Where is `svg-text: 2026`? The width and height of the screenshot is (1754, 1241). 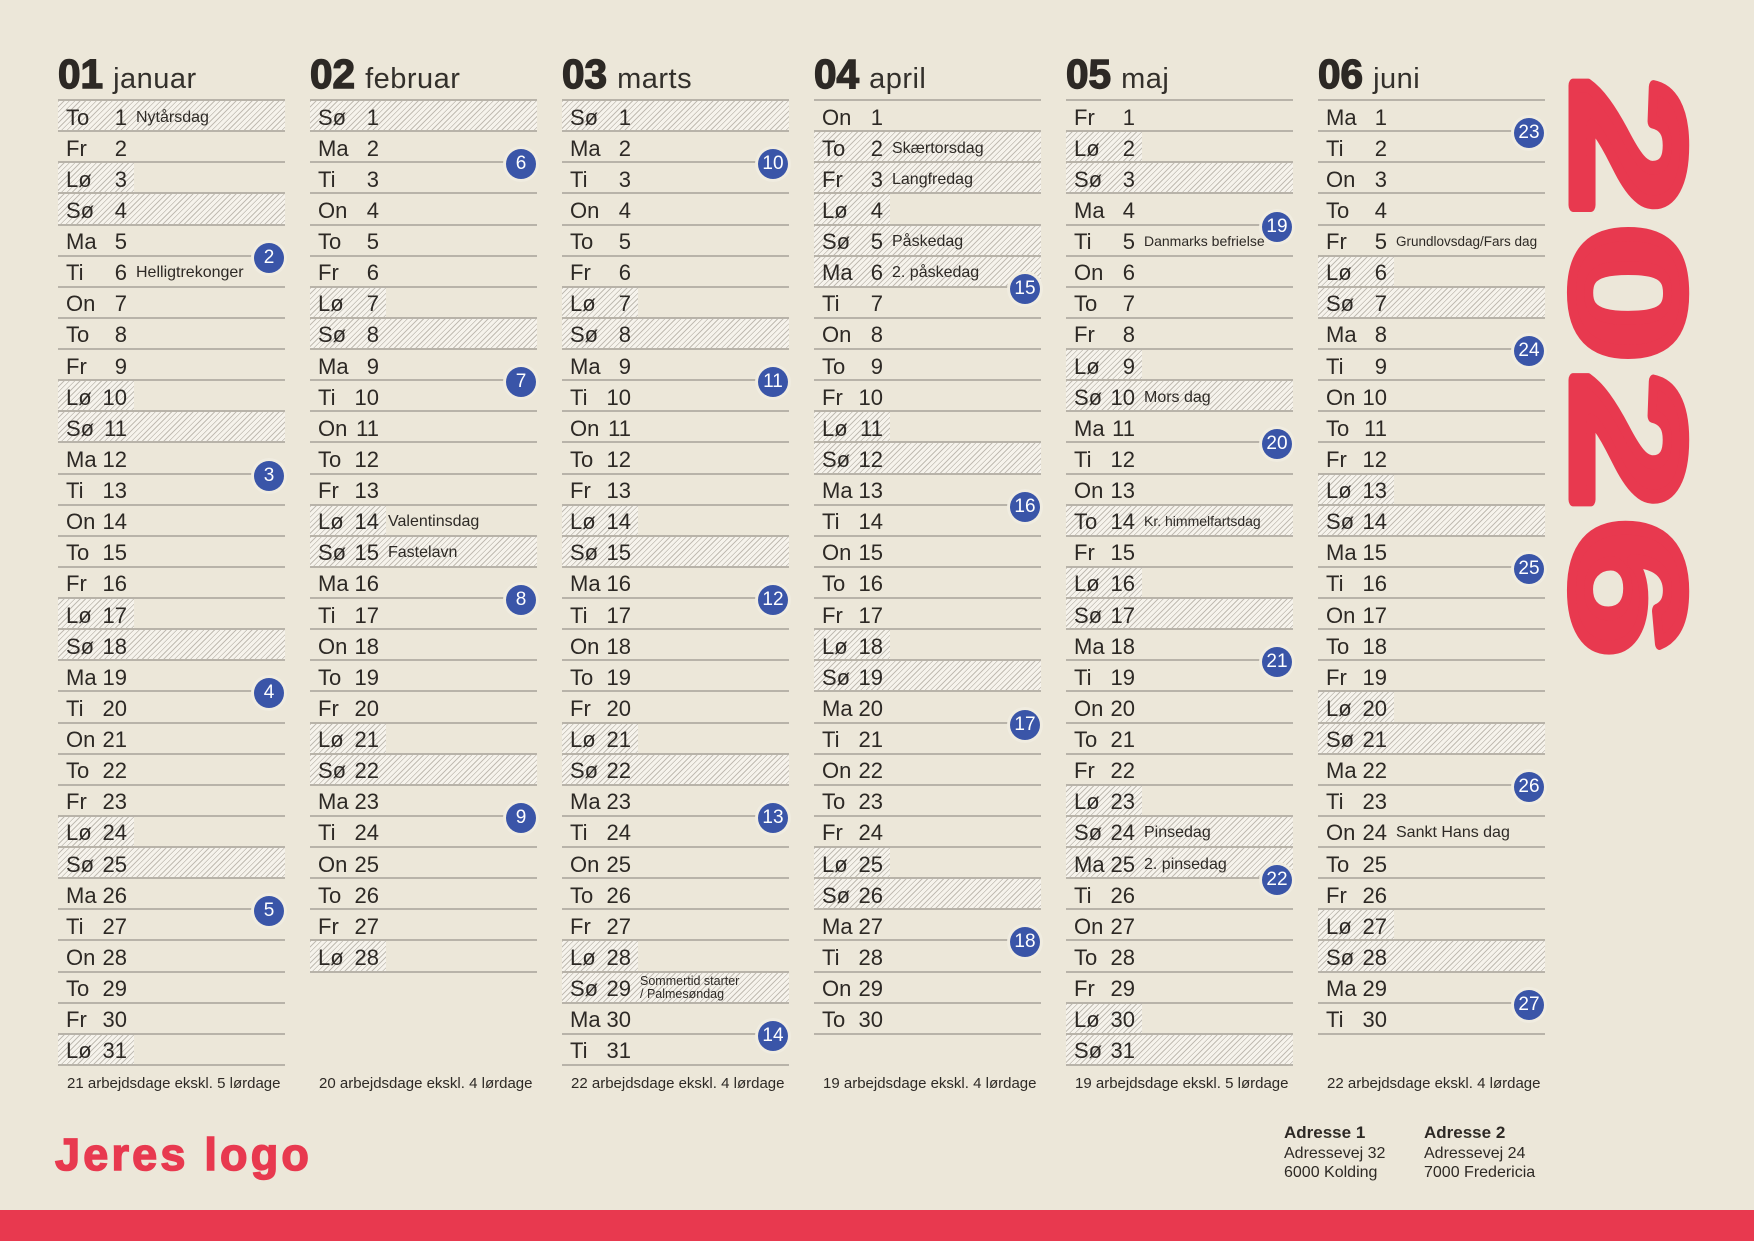 svg-text: 2026 is located at coordinates (1628, 371).